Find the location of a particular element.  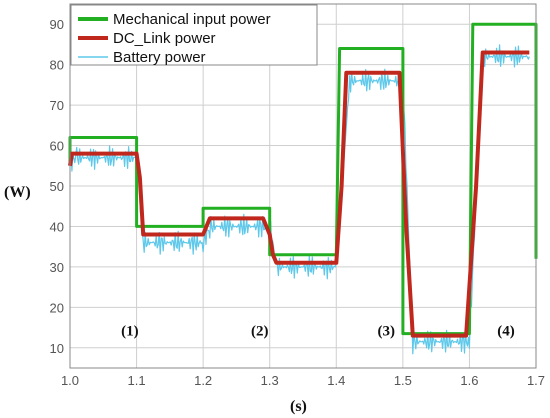

y-tick-label: 90 is located at coordinates (57, 24).